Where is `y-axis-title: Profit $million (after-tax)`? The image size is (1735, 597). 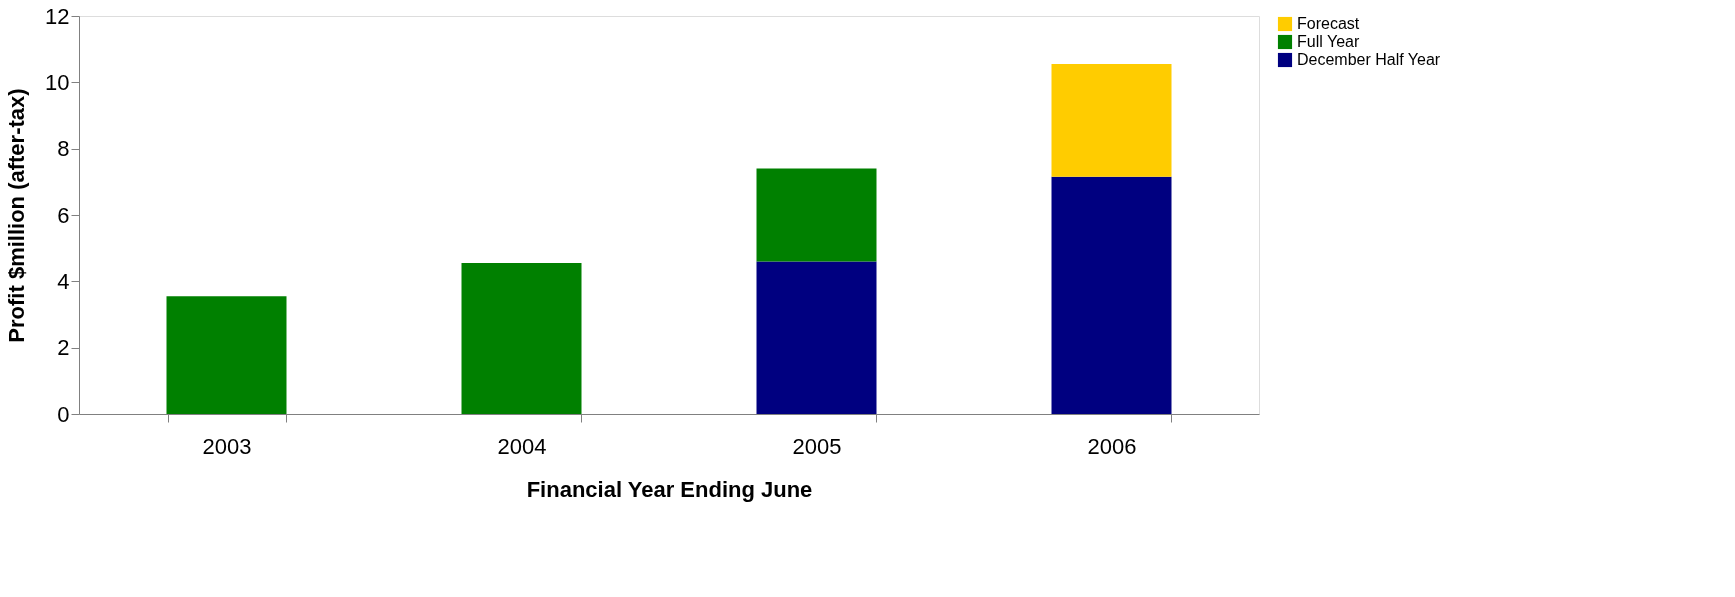
y-axis-title: Profit $million (after-tax) is located at coordinates (17, 215).